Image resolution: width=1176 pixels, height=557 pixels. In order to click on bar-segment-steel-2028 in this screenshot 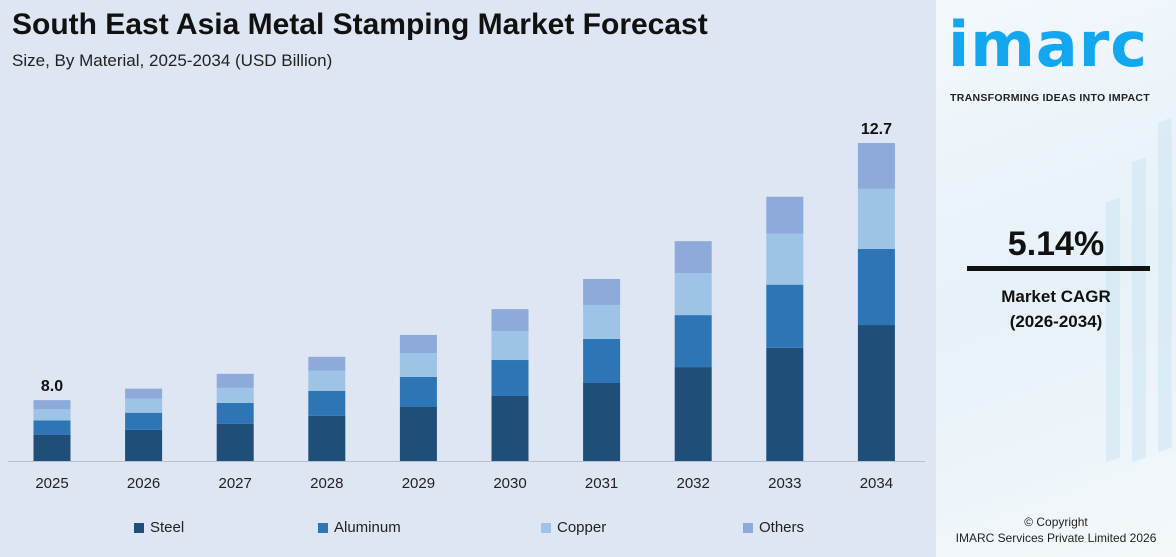, I will do `click(327, 438)`.